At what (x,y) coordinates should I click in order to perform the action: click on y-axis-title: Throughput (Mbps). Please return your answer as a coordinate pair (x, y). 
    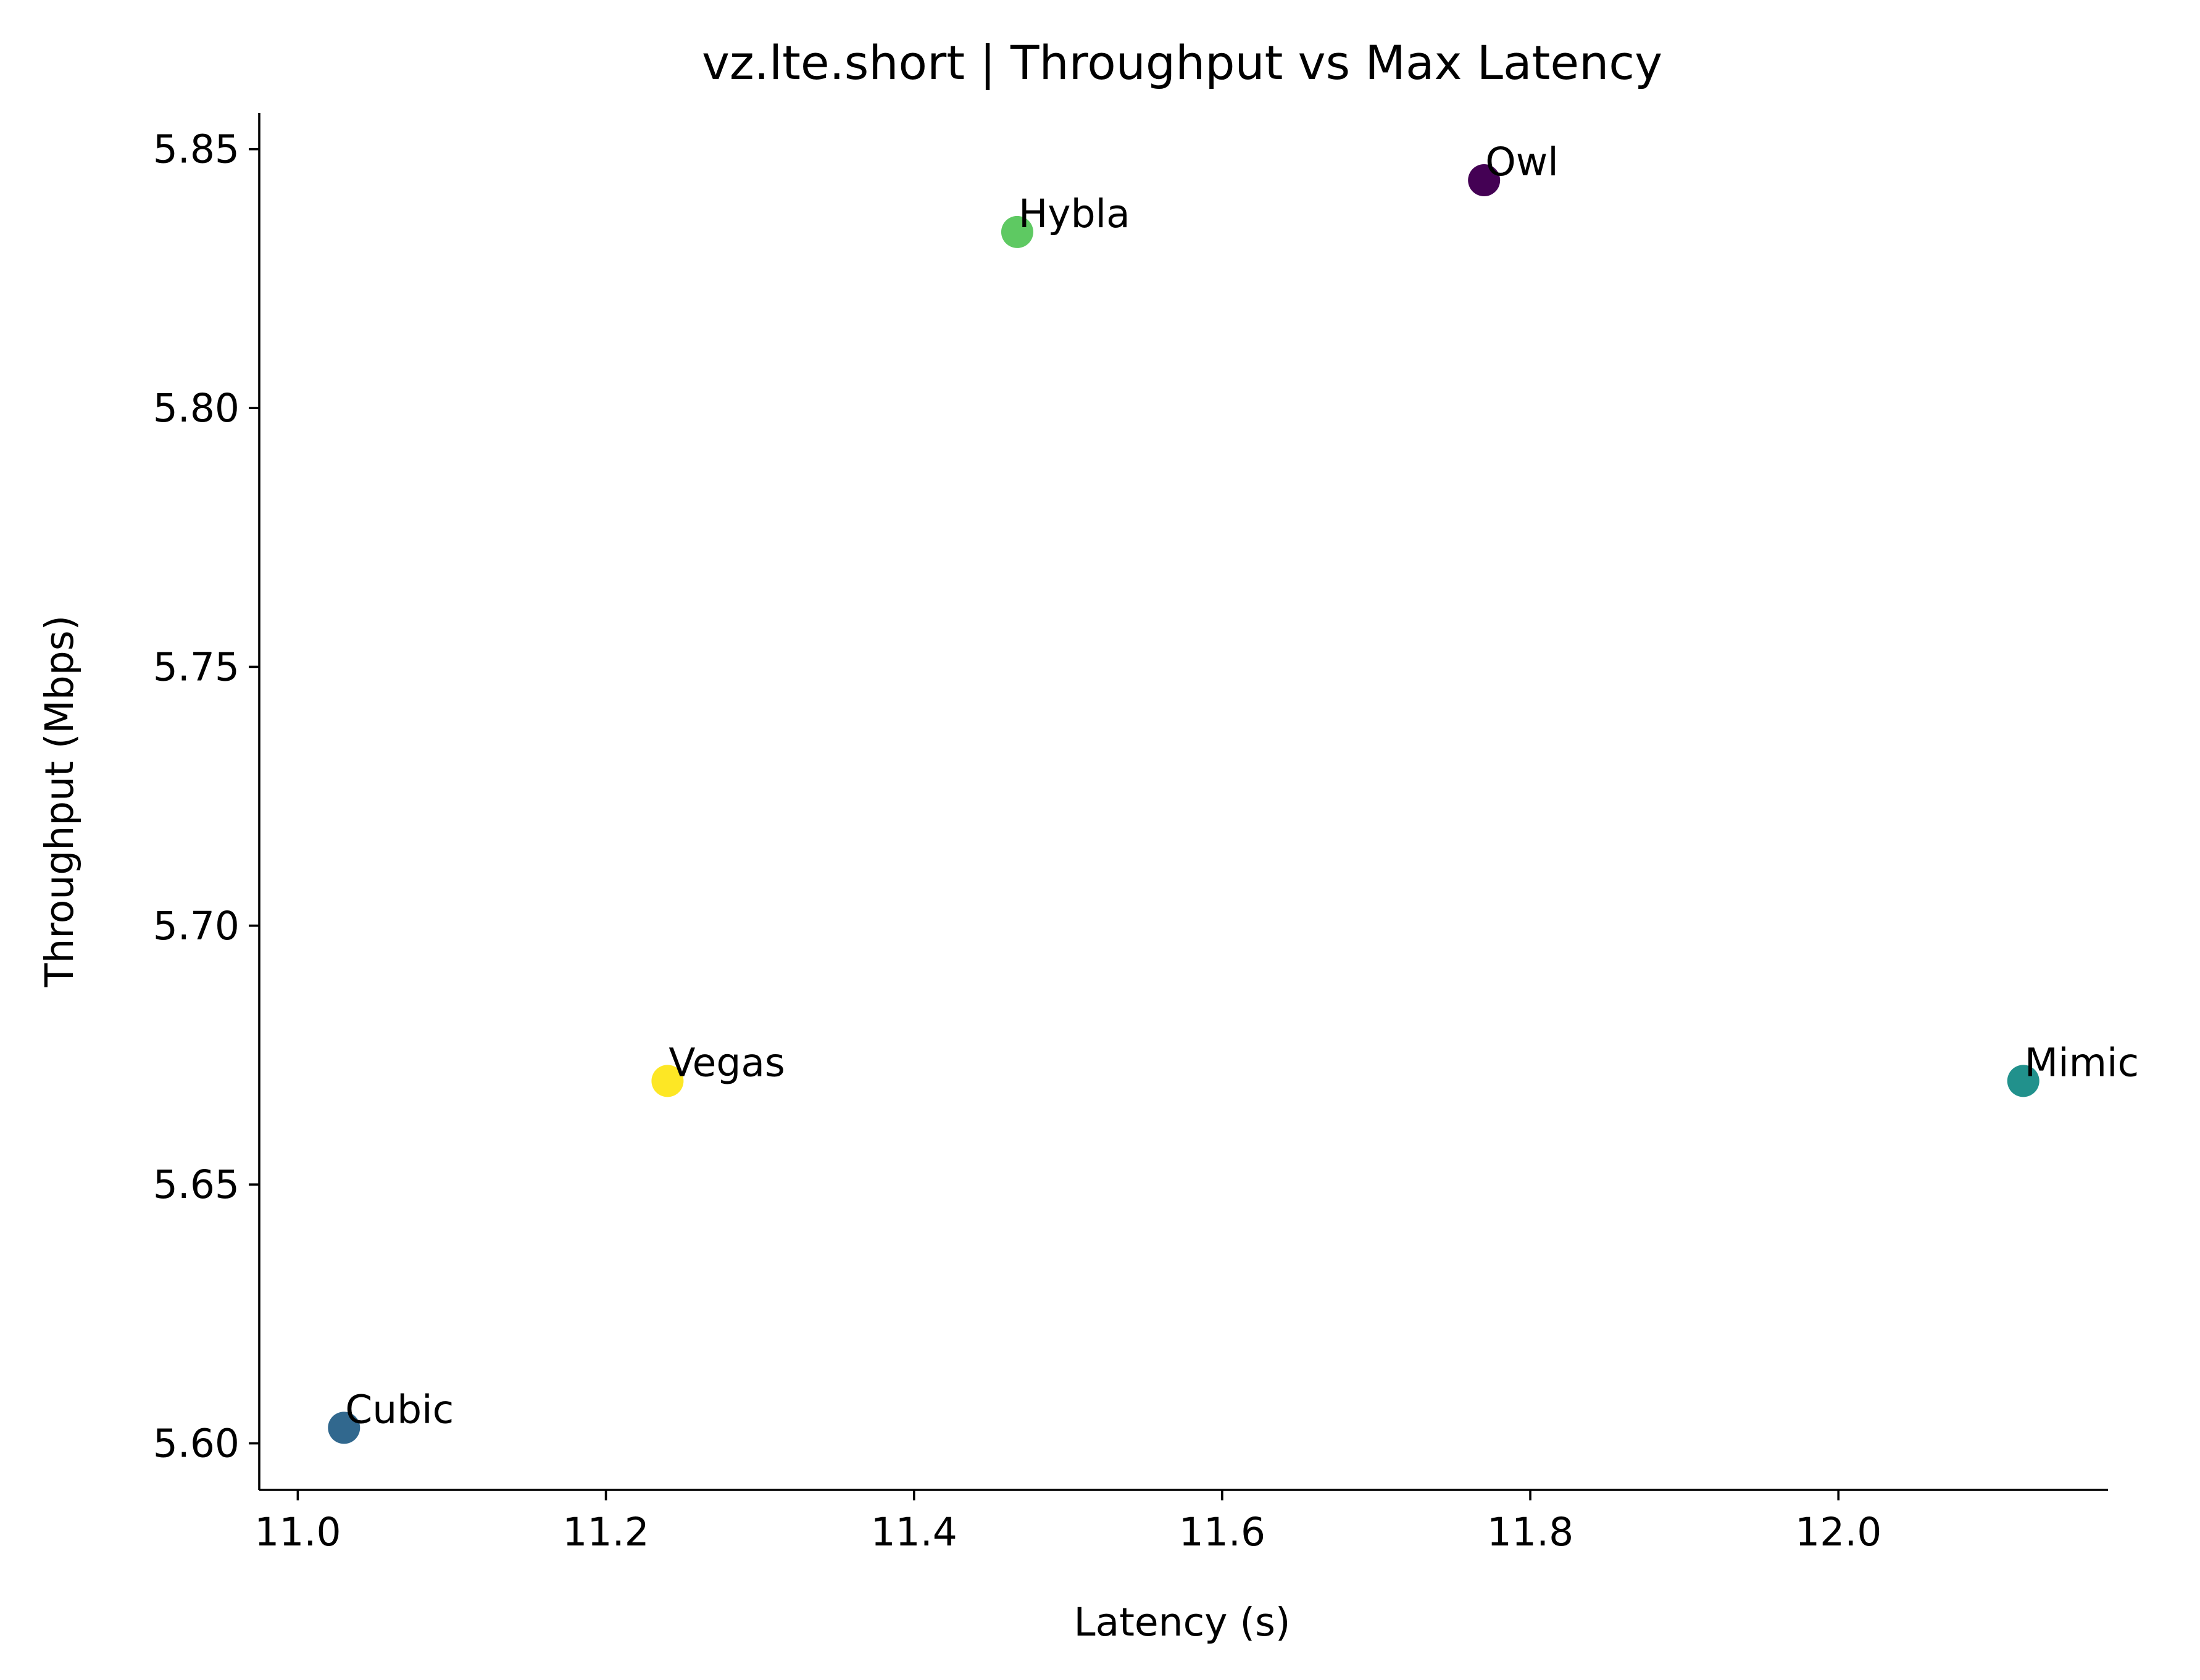
    Looking at the image, I should click on (59, 801).